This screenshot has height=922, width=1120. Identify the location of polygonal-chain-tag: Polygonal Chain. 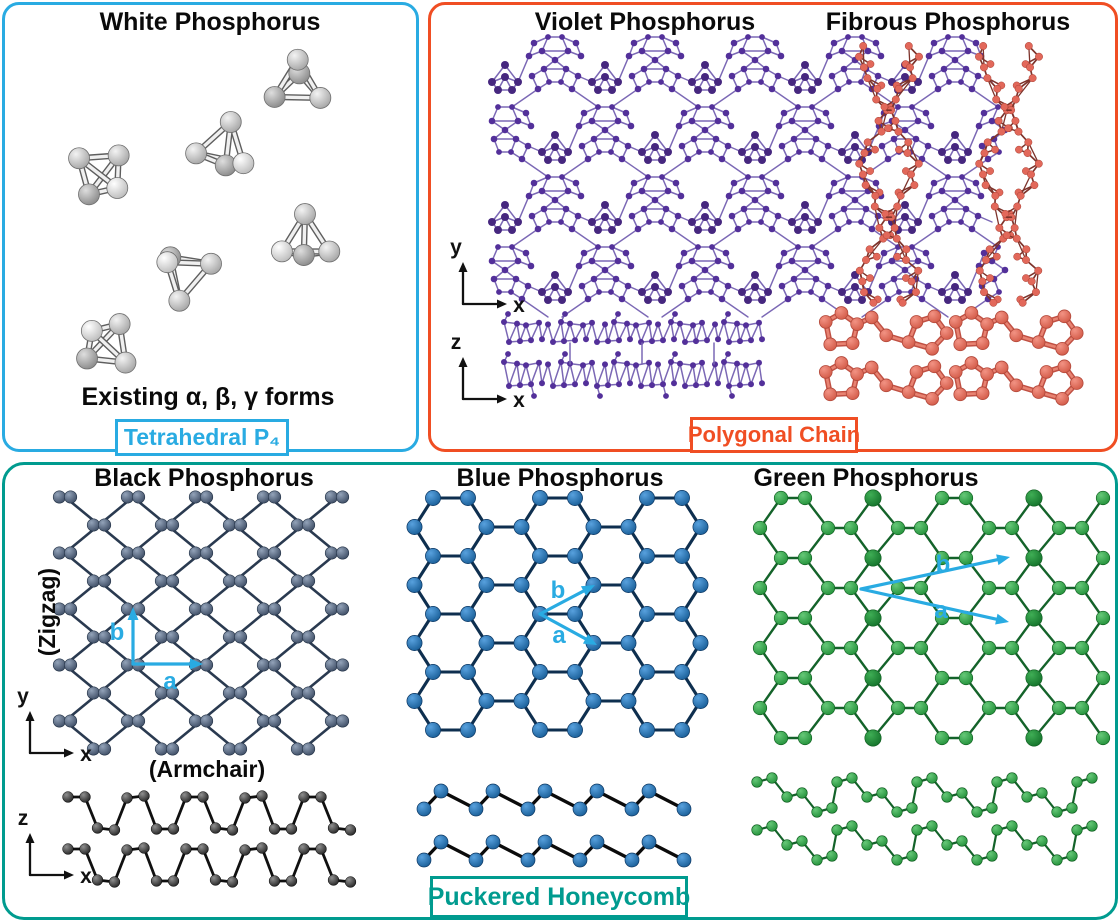
(774, 435).